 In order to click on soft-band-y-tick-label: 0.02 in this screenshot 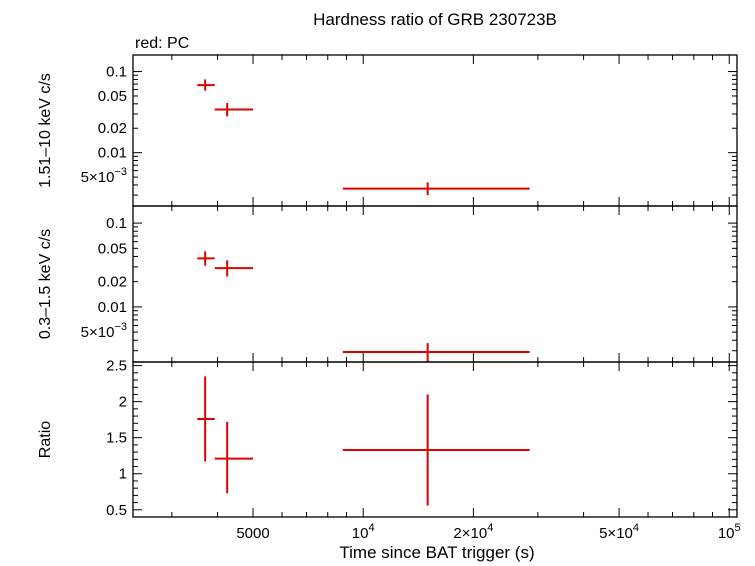, I will do `click(112, 282)`.